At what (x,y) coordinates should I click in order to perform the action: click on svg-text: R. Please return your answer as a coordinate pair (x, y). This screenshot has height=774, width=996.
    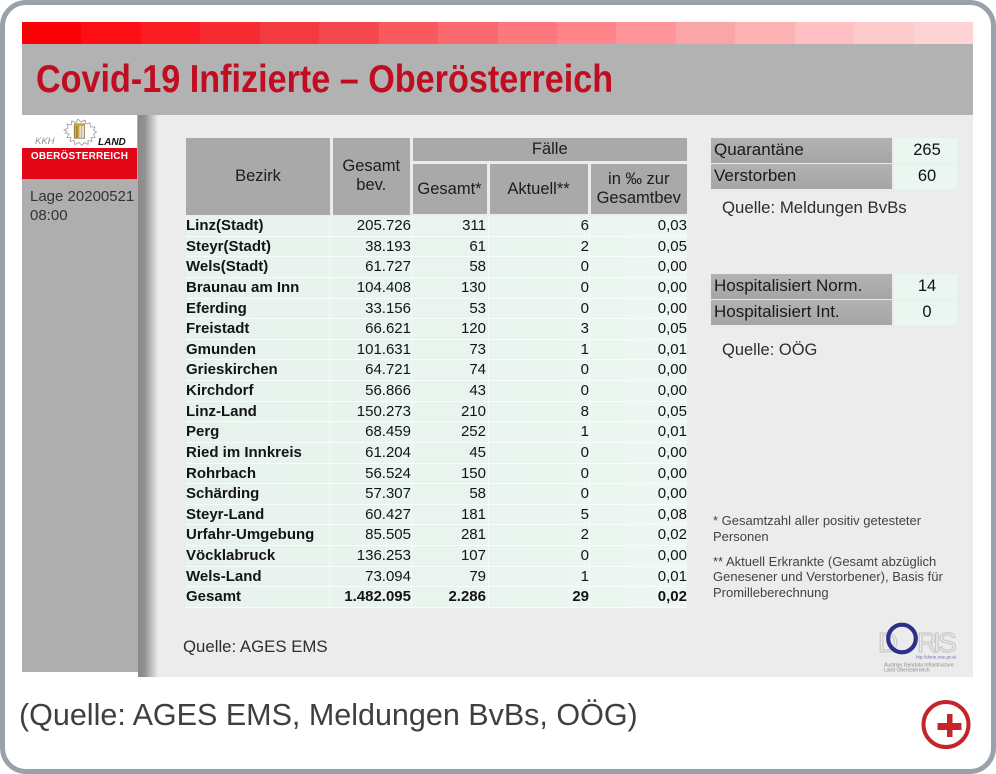
    Looking at the image, I should click on (927, 642).